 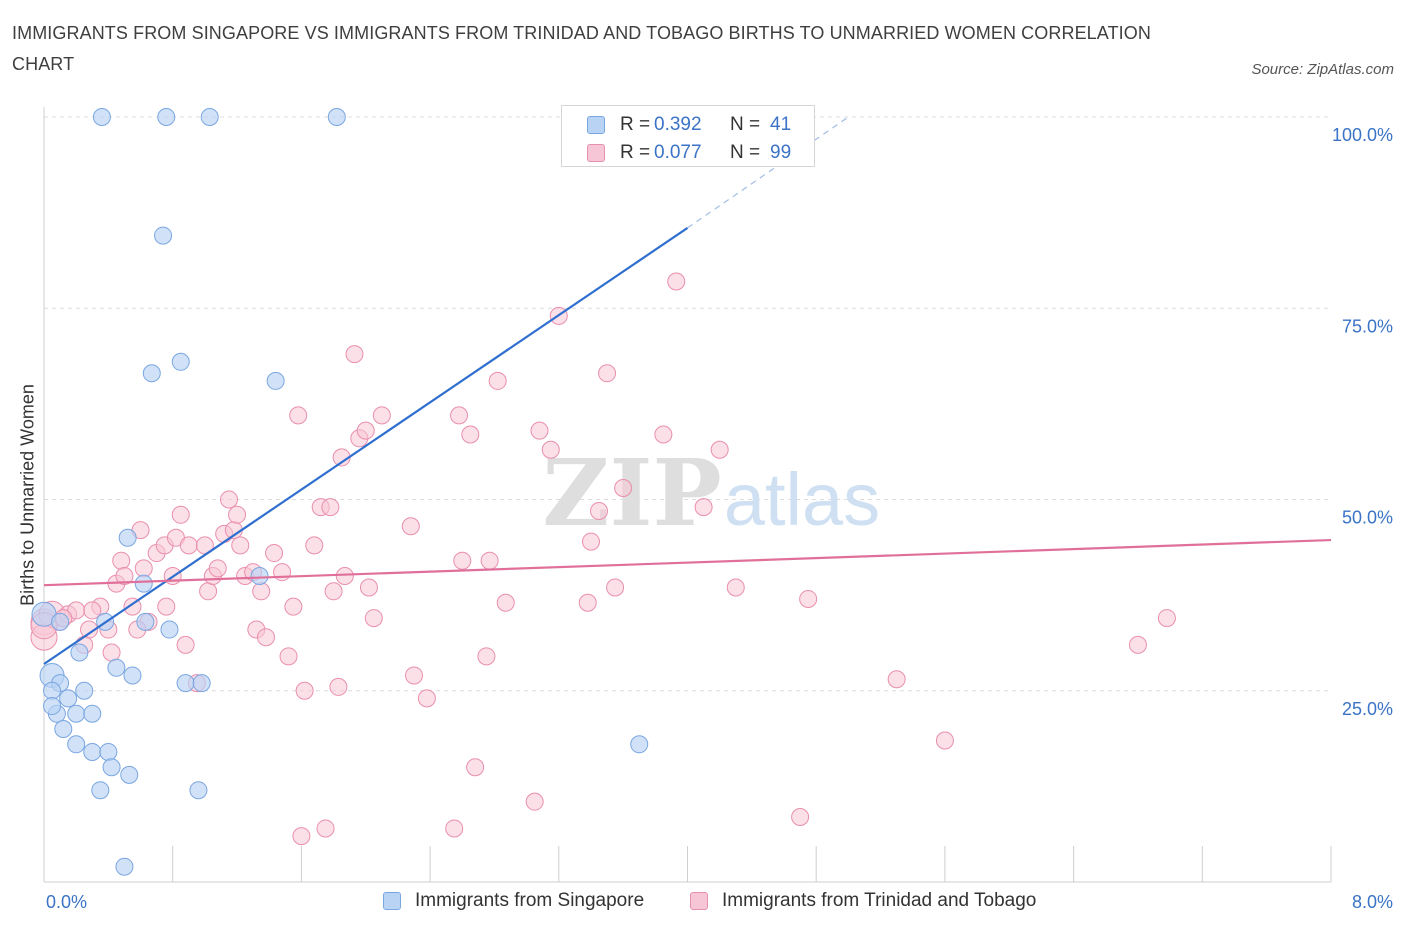 I want to click on y-tick-label-3: 100.0%, so click(x=1362, y=135).